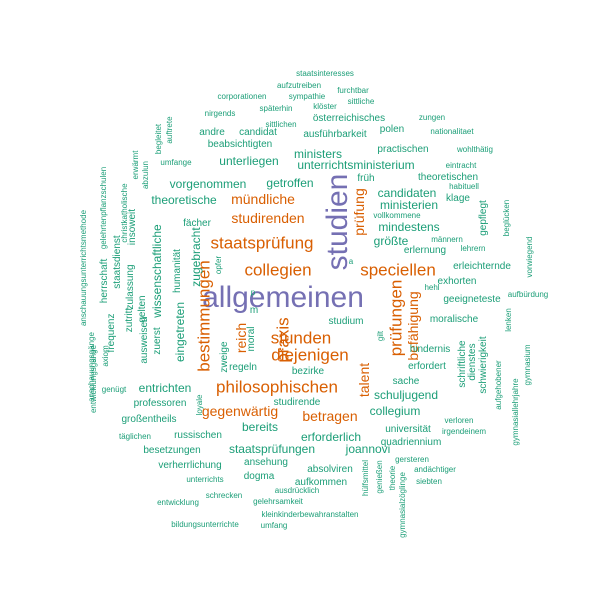  I want to click on word-anschauungsunterrichtsmethode: anschauungsunterrichtsmethode, so click(83, 268).